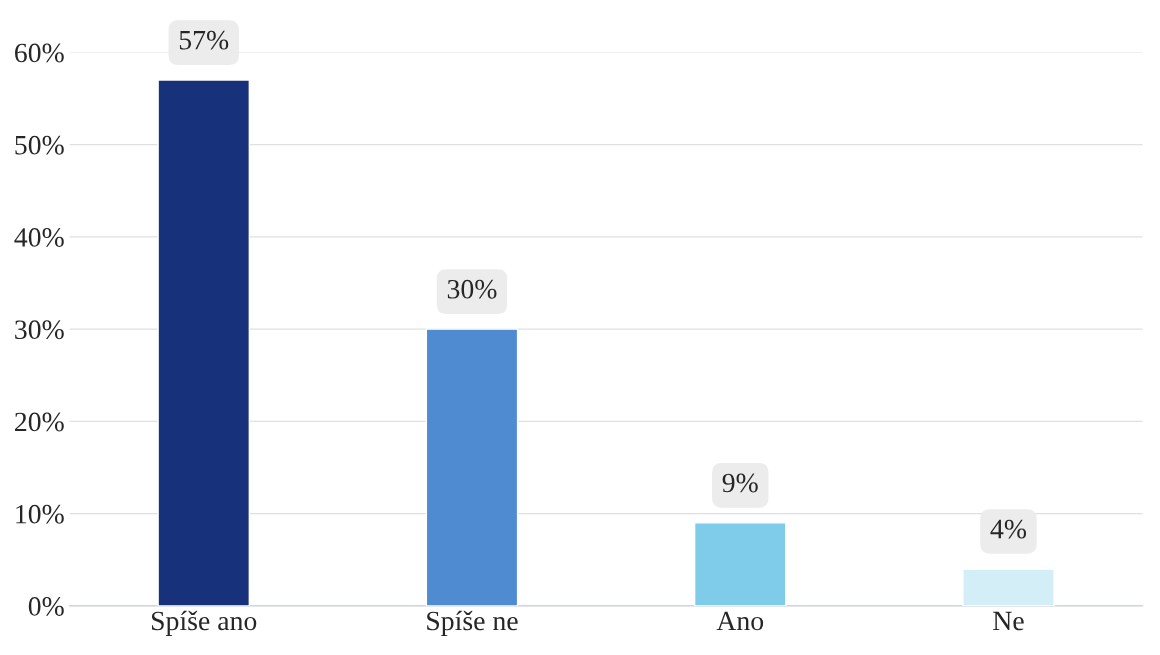 Image resolution: width=1160 pixels, height=655 pixels. I want to click on y-tick-label: 60%, so click(39, 53).